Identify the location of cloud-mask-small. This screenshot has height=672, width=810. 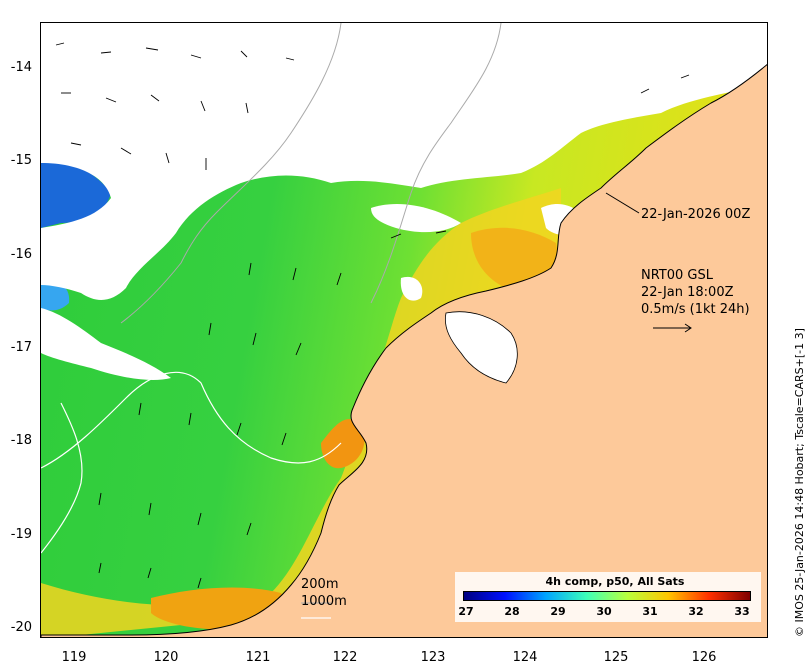
(411, 288).